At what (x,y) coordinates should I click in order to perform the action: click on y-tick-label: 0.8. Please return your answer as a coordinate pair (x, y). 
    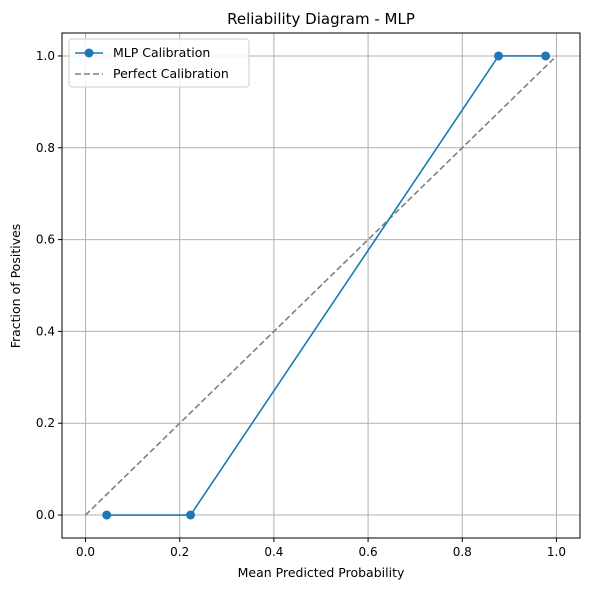
    Looking at the image, I should click on (45, 148).